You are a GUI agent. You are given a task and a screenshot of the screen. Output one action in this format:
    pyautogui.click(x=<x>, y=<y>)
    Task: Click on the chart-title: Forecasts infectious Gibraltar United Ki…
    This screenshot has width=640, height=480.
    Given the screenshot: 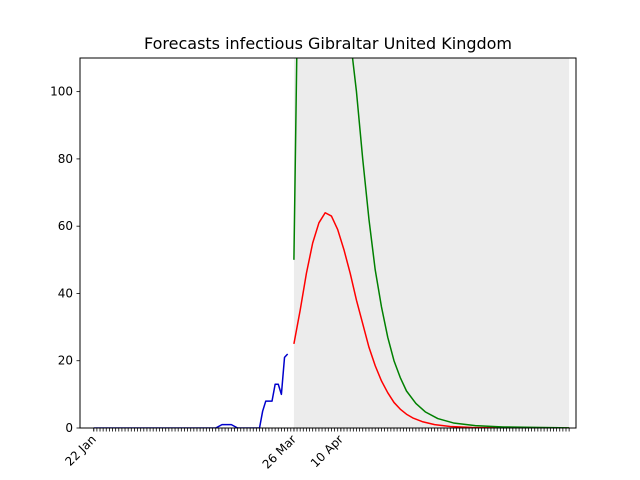 What is the action you would take?
    pyautogui.click(x=328, y=43)
    